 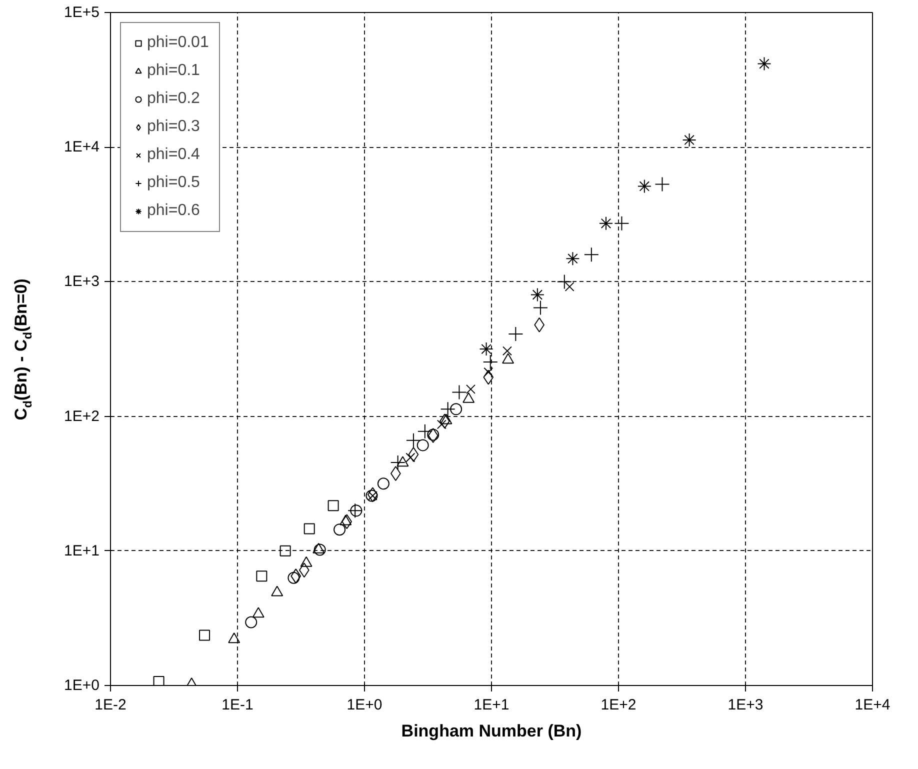 What do you see at coordinates (491, 731) in the screenshot?
I see `x-axis-title: Bingham Number (Bn)` at bounding box center [491, 731].